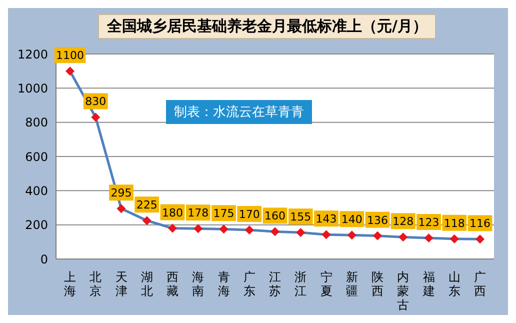 This screenshot has width=516, height=323. I want to click on y-tick-label: 0, so click(44, 259).